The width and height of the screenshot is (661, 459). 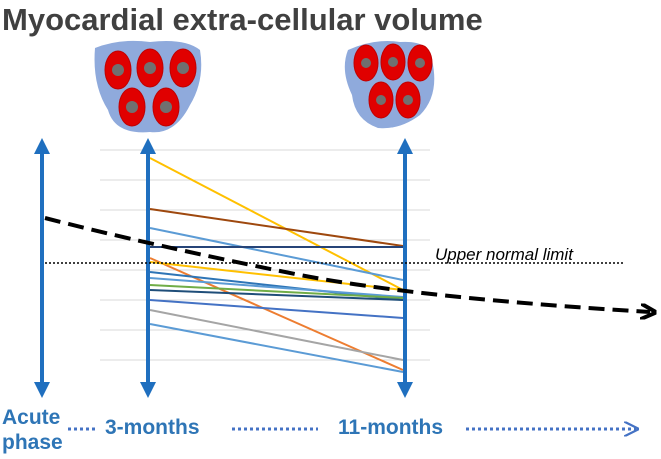 What do you see at coordinates (504, 254) in the screenshot?
I see `reference-label: Upper normal limit` at bounding box center [504, 254].